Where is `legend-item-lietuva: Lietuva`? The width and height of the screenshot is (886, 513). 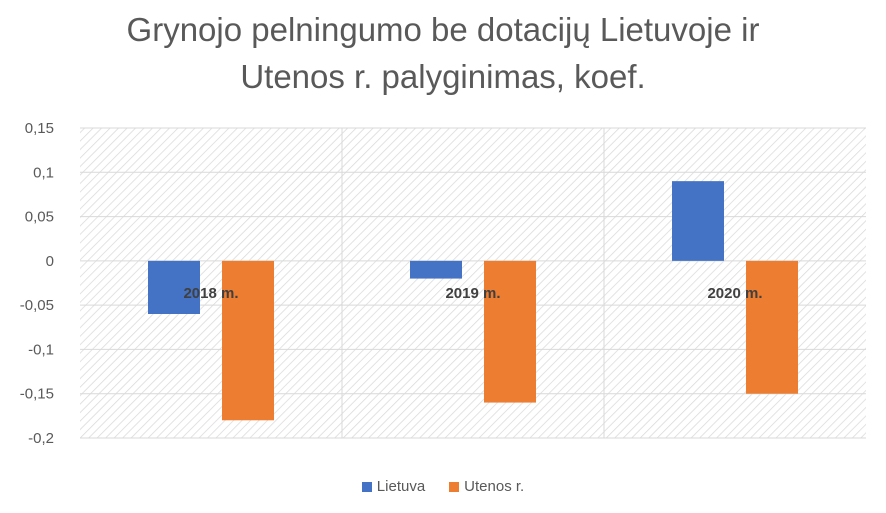 legend-item-lietuva: Lietuva is located at coordinates (393, 486).